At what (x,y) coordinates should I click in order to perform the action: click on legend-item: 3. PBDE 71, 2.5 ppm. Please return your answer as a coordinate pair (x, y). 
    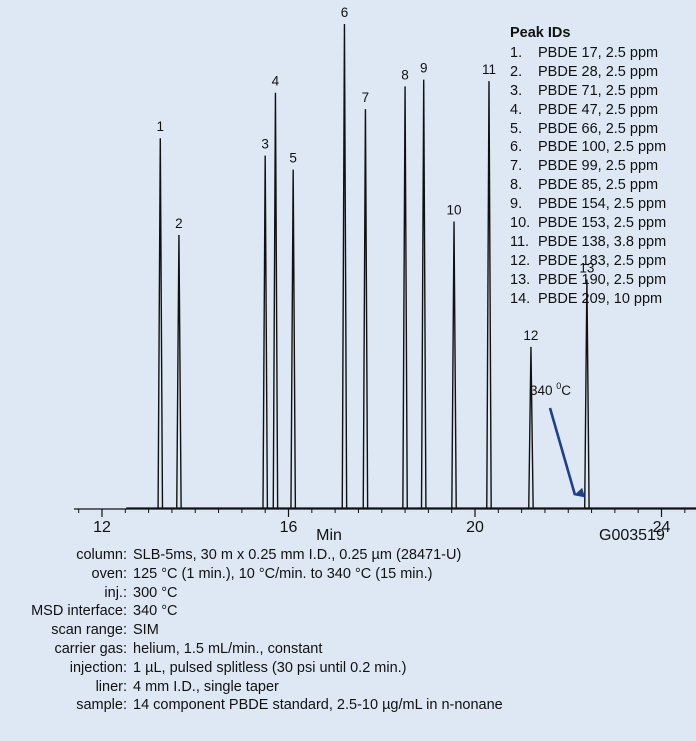
    Looking at the image, I should click on (588, 91).